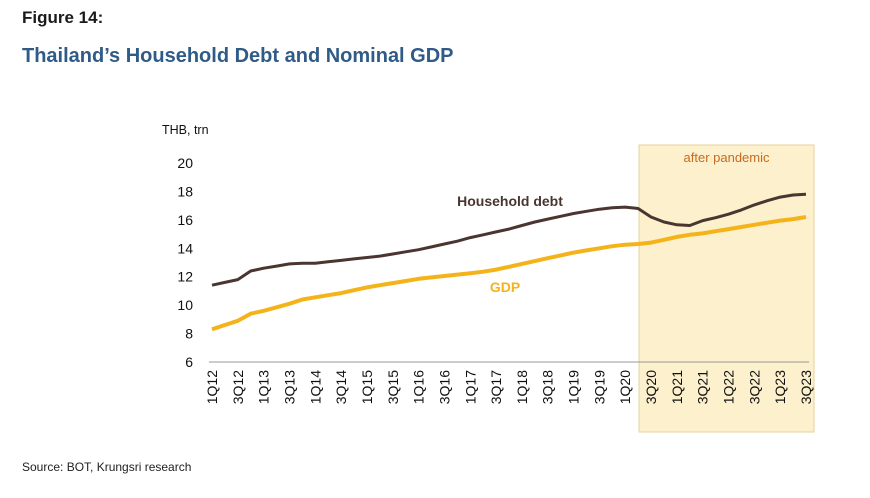 The image size is (870, 498). I want to click on x-tick-label: 1Q19, so click(574, 387).